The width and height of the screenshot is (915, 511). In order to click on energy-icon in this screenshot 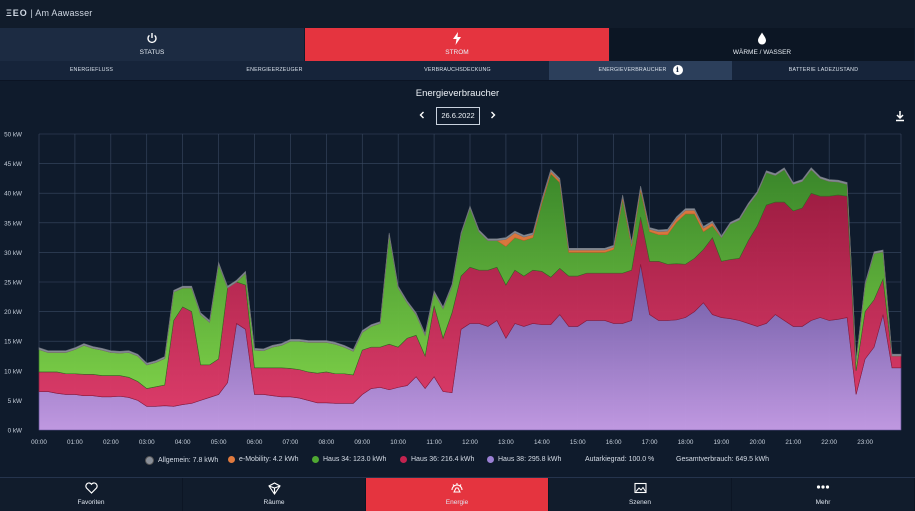, I will do `click(457, 489)`.